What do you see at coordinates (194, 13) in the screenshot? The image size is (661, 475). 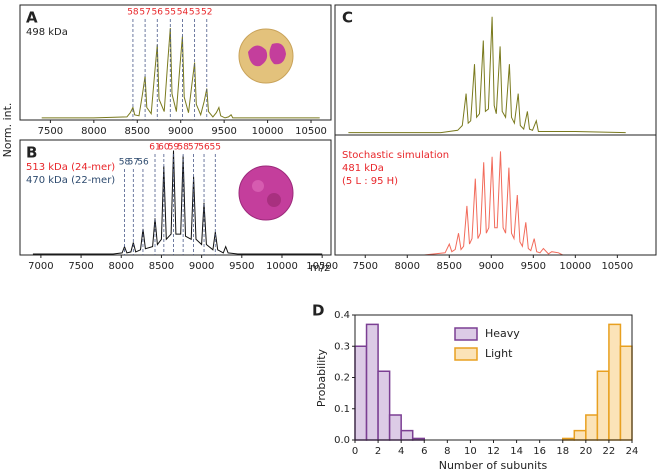 I see `charge-label: 53` at bounding box center [194, 13].